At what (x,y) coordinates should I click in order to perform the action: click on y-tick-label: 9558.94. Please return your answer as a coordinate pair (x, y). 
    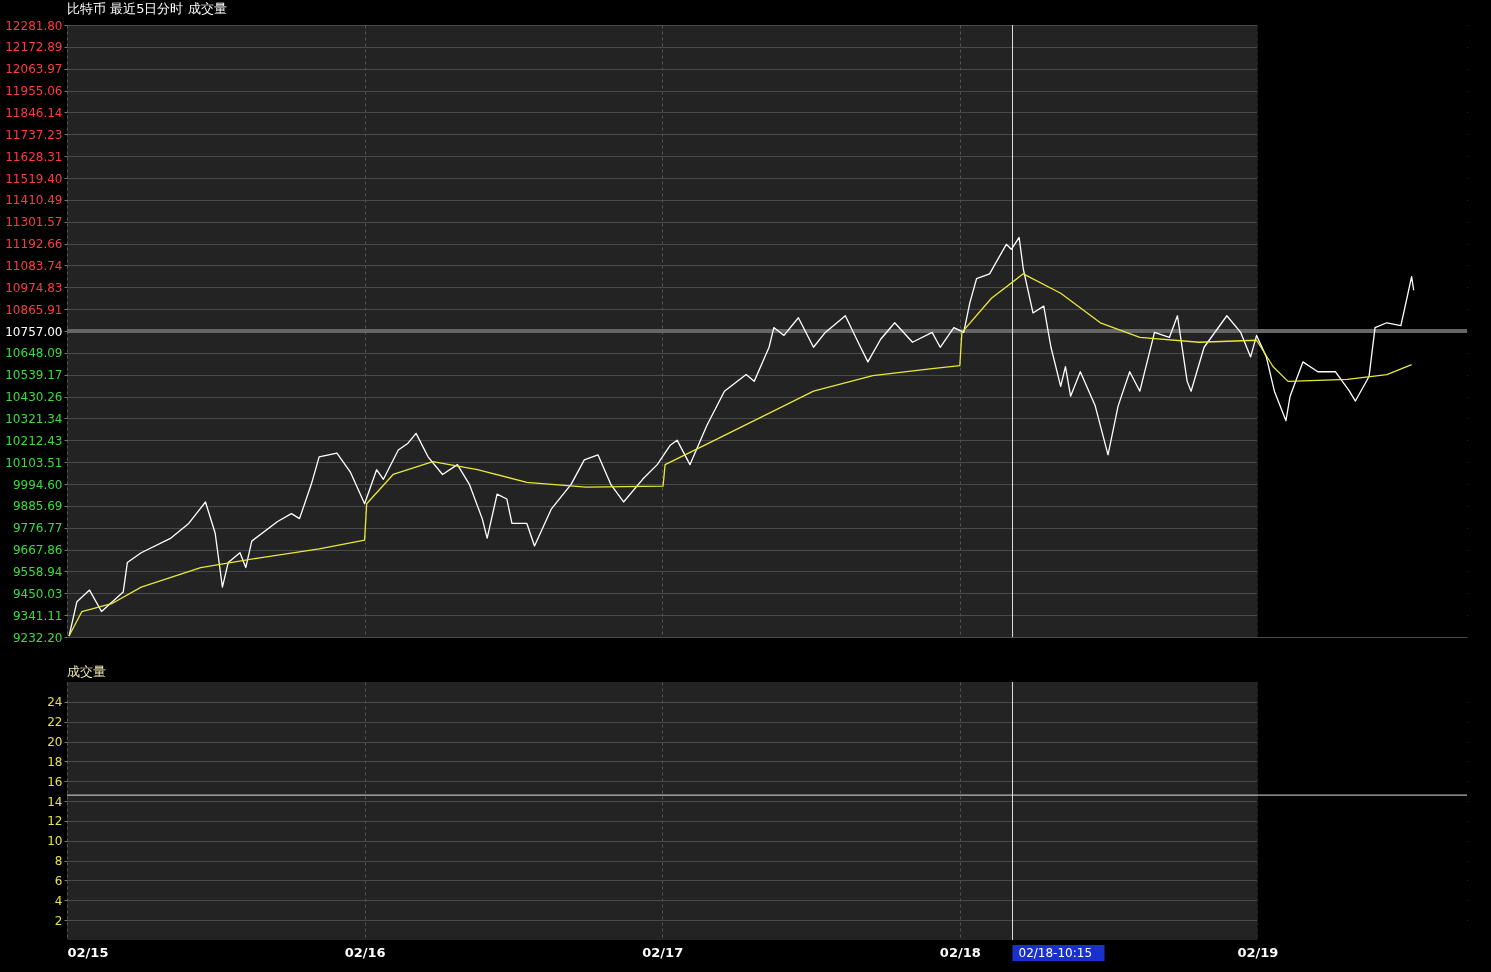
    Looking at the image, I should click on (37, 571).